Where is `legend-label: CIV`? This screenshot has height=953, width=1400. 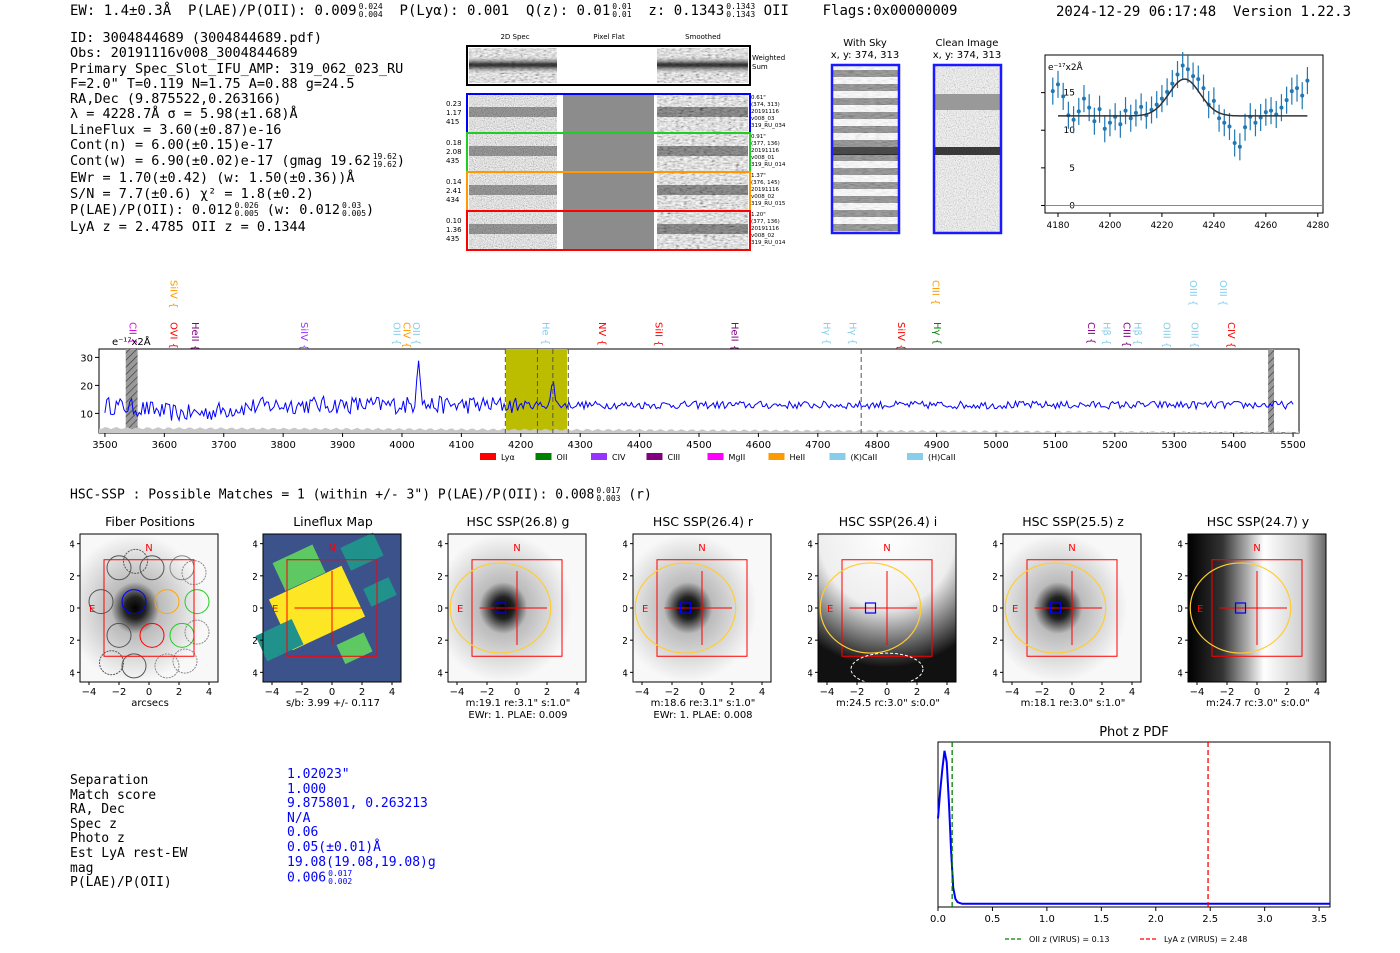
legend-label: CIV is located at coordinates (619, 457).